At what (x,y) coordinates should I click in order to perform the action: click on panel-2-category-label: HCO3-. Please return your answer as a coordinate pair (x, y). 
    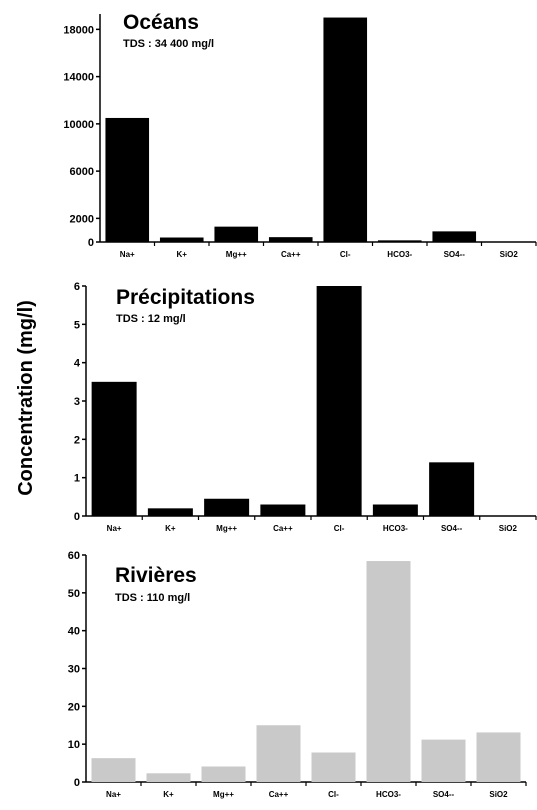
    Looking at the image, I should click on (395, 528).